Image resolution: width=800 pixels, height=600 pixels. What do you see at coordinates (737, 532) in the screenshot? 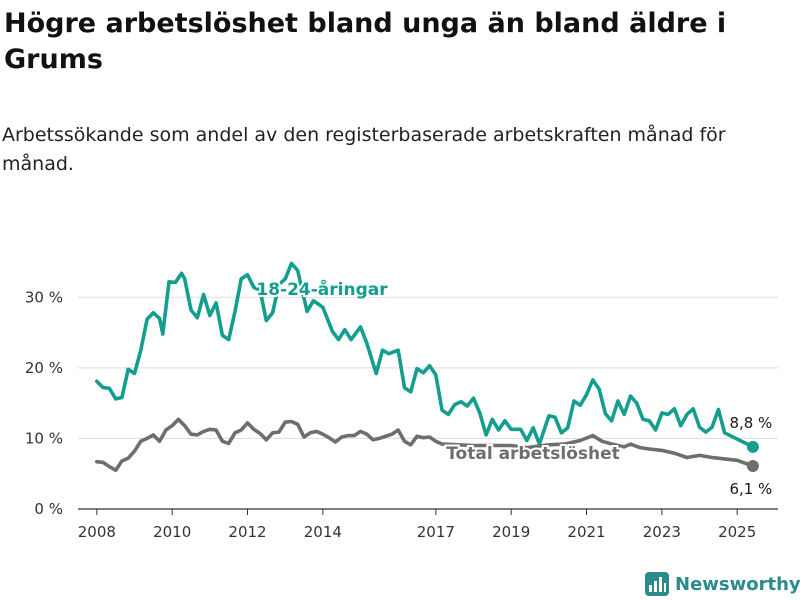
I see `x-tick-label: 2025` at bounding box center [737, 532].